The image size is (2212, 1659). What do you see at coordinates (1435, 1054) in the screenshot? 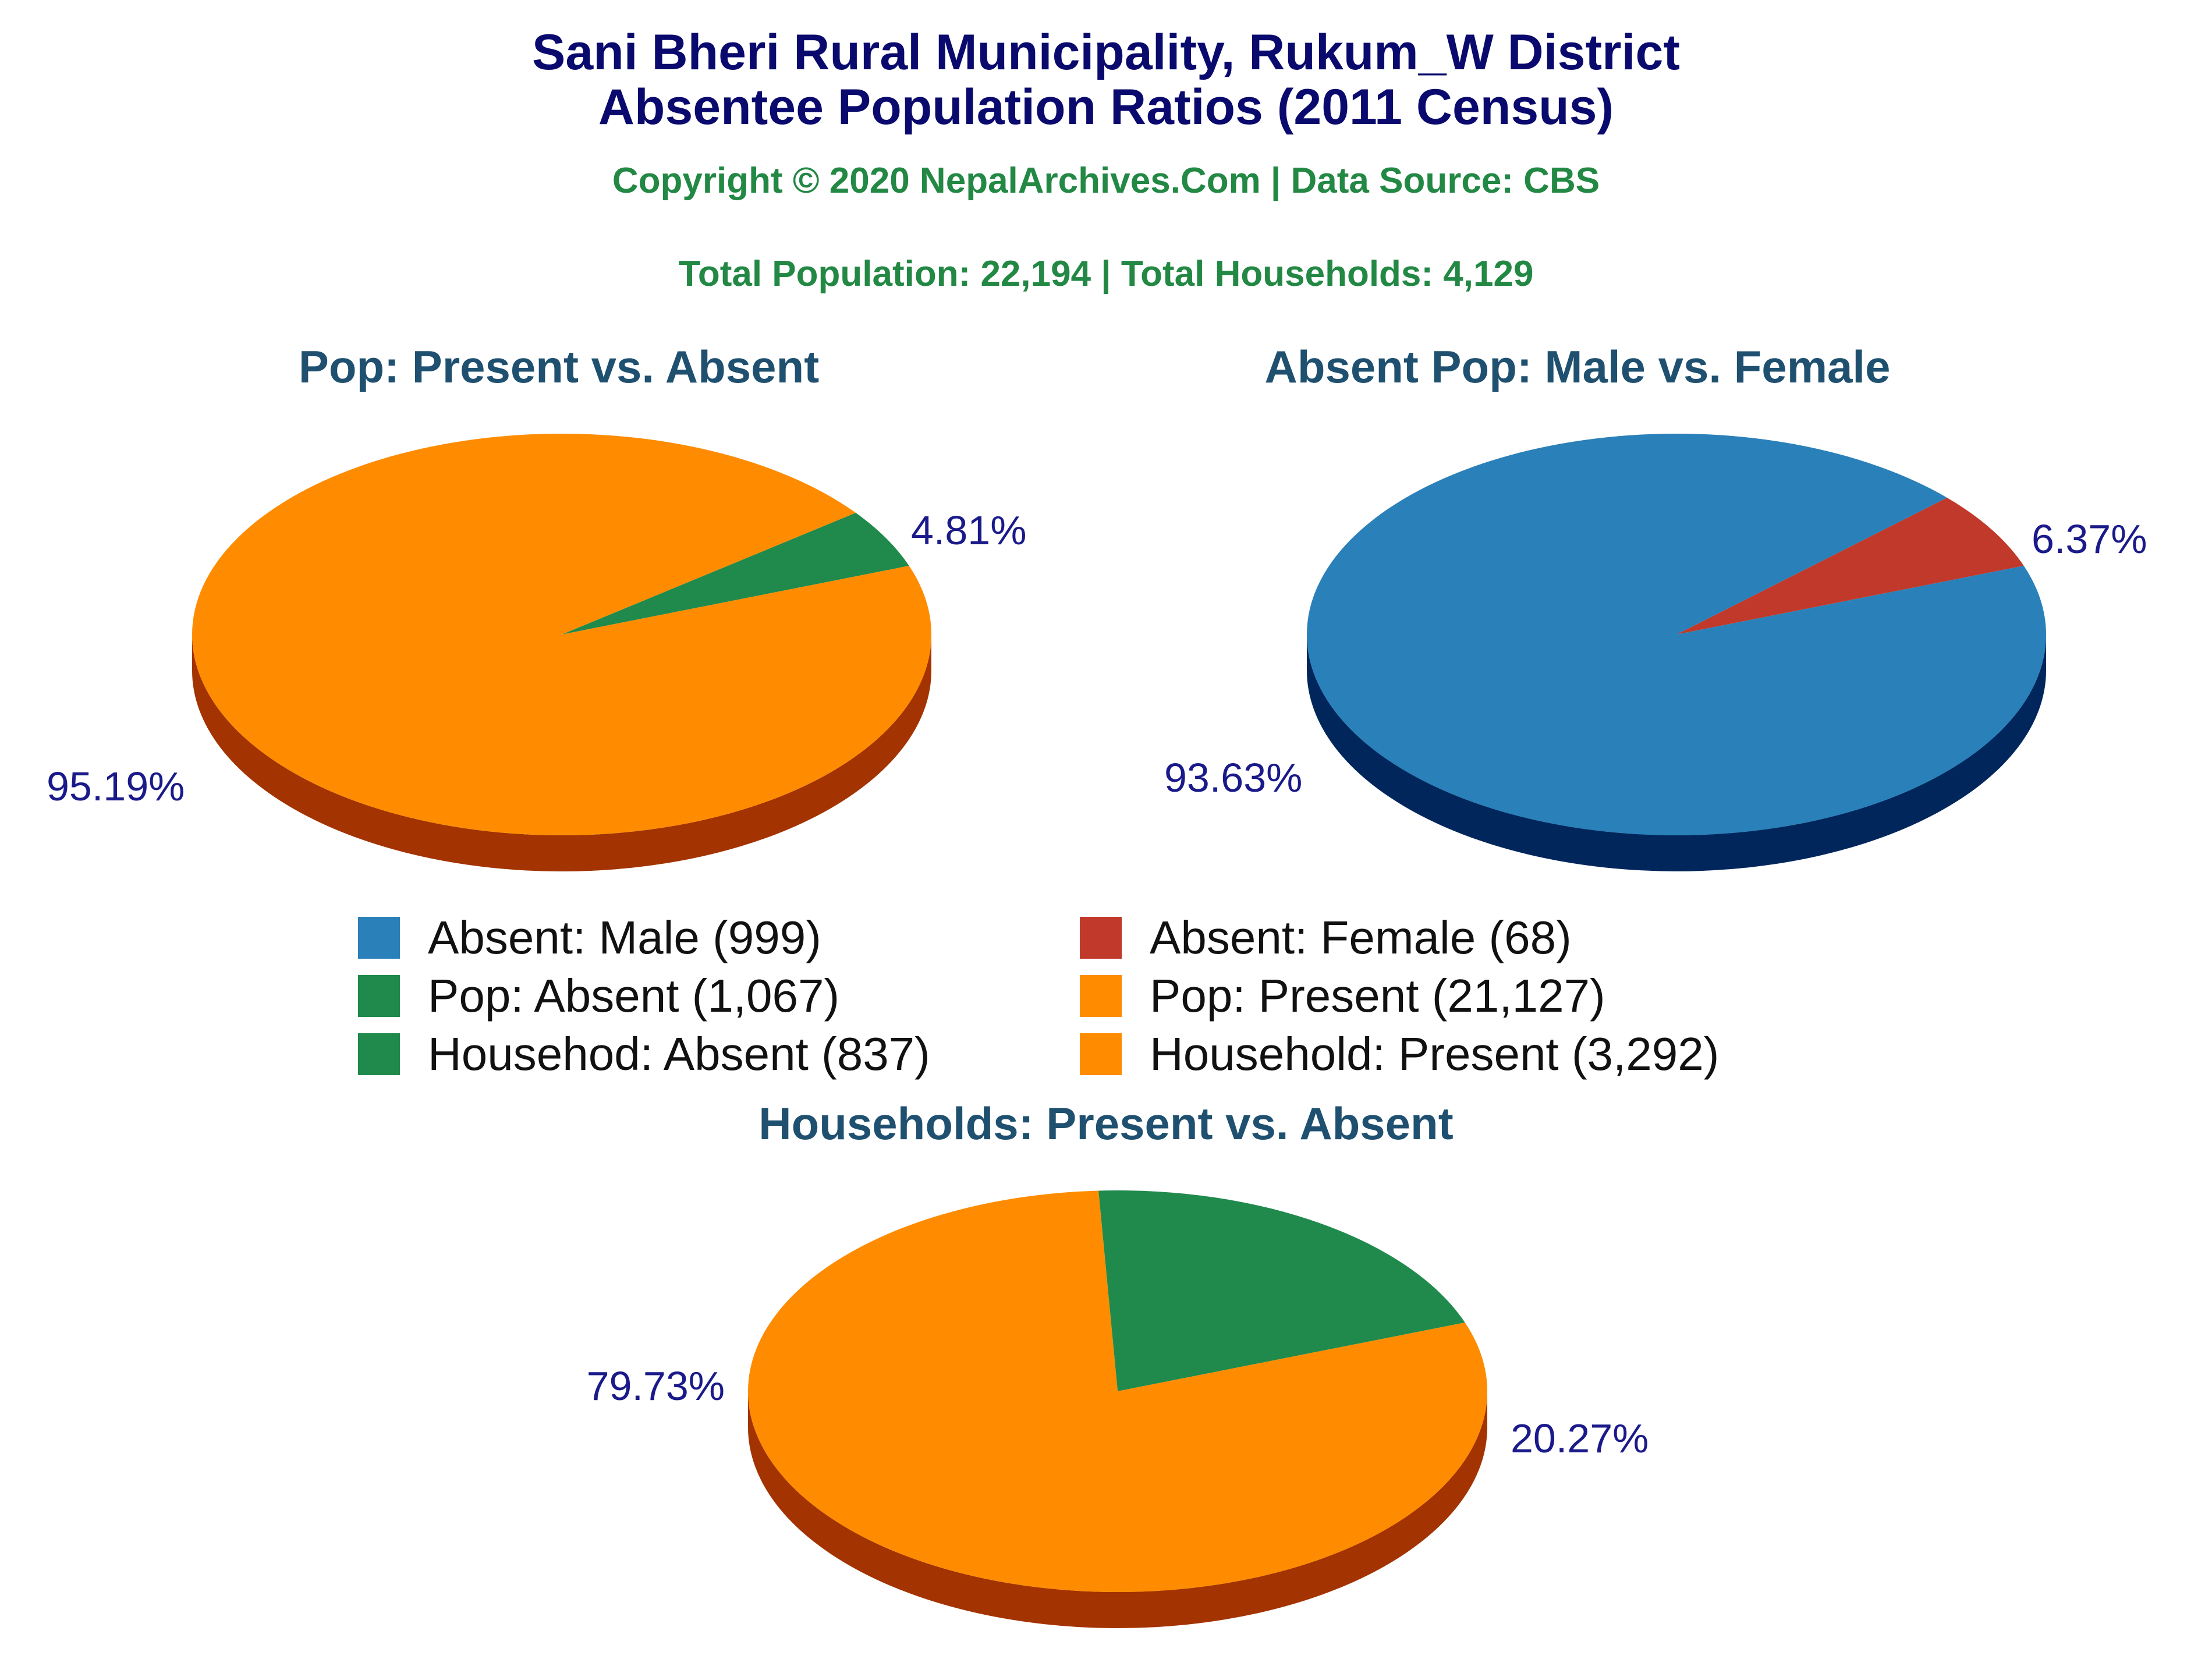
I see `legend-label: Household: Present (3,292)` at bounding box center [1435, 1054].